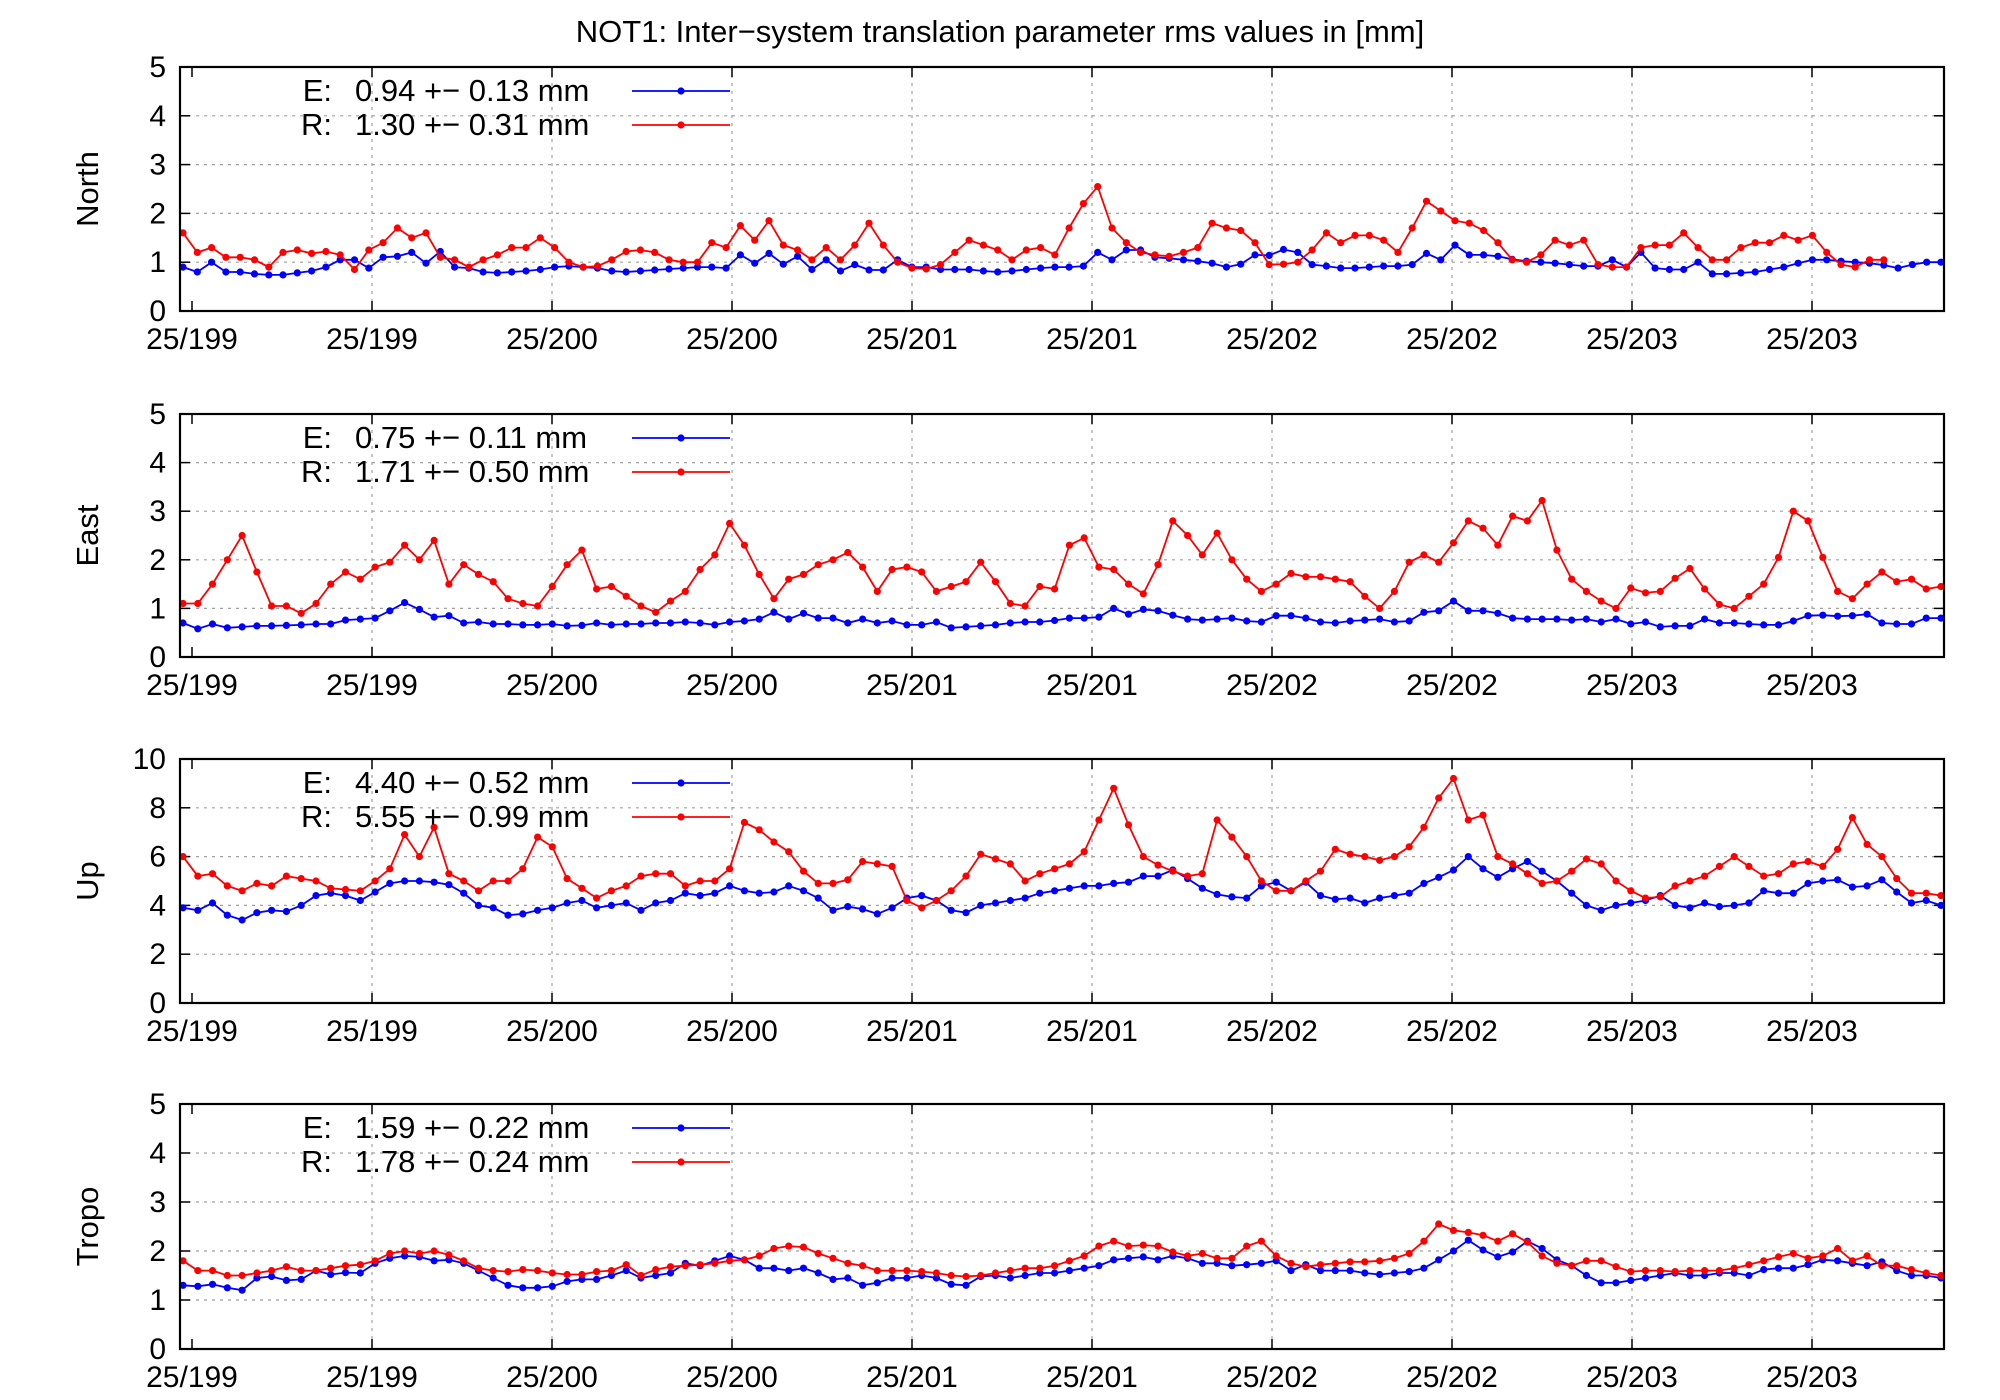  I want to click on legend-key: E:, so click(317, 782).